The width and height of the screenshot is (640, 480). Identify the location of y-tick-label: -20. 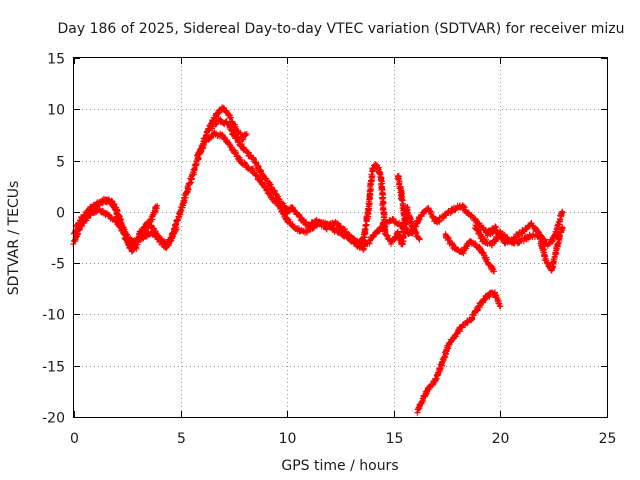
(53, 419).